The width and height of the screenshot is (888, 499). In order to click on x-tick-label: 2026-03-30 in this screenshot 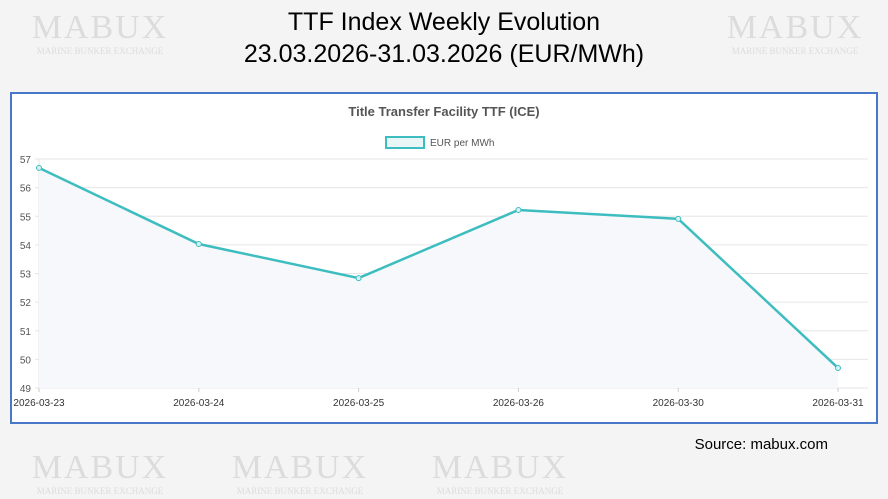, I will do `click(679, 403)`.